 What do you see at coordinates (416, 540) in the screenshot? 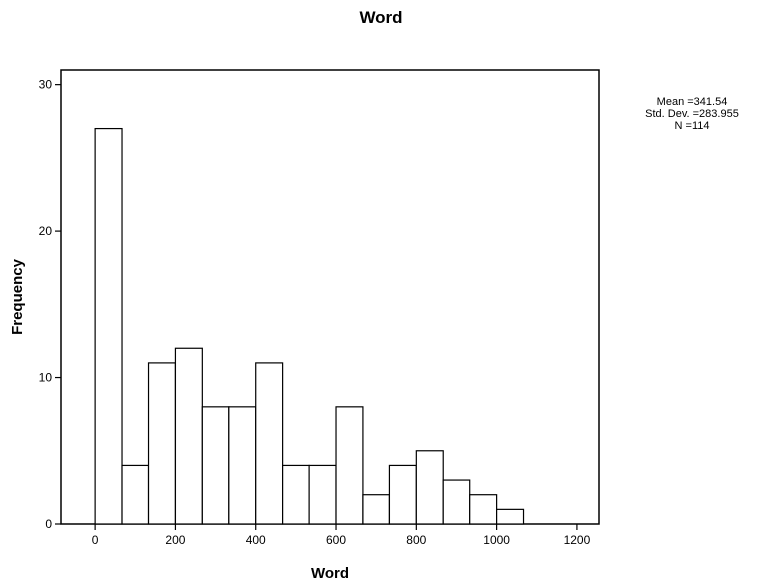
I see `x-tick-label: 800` at bounding box center [416, 540].